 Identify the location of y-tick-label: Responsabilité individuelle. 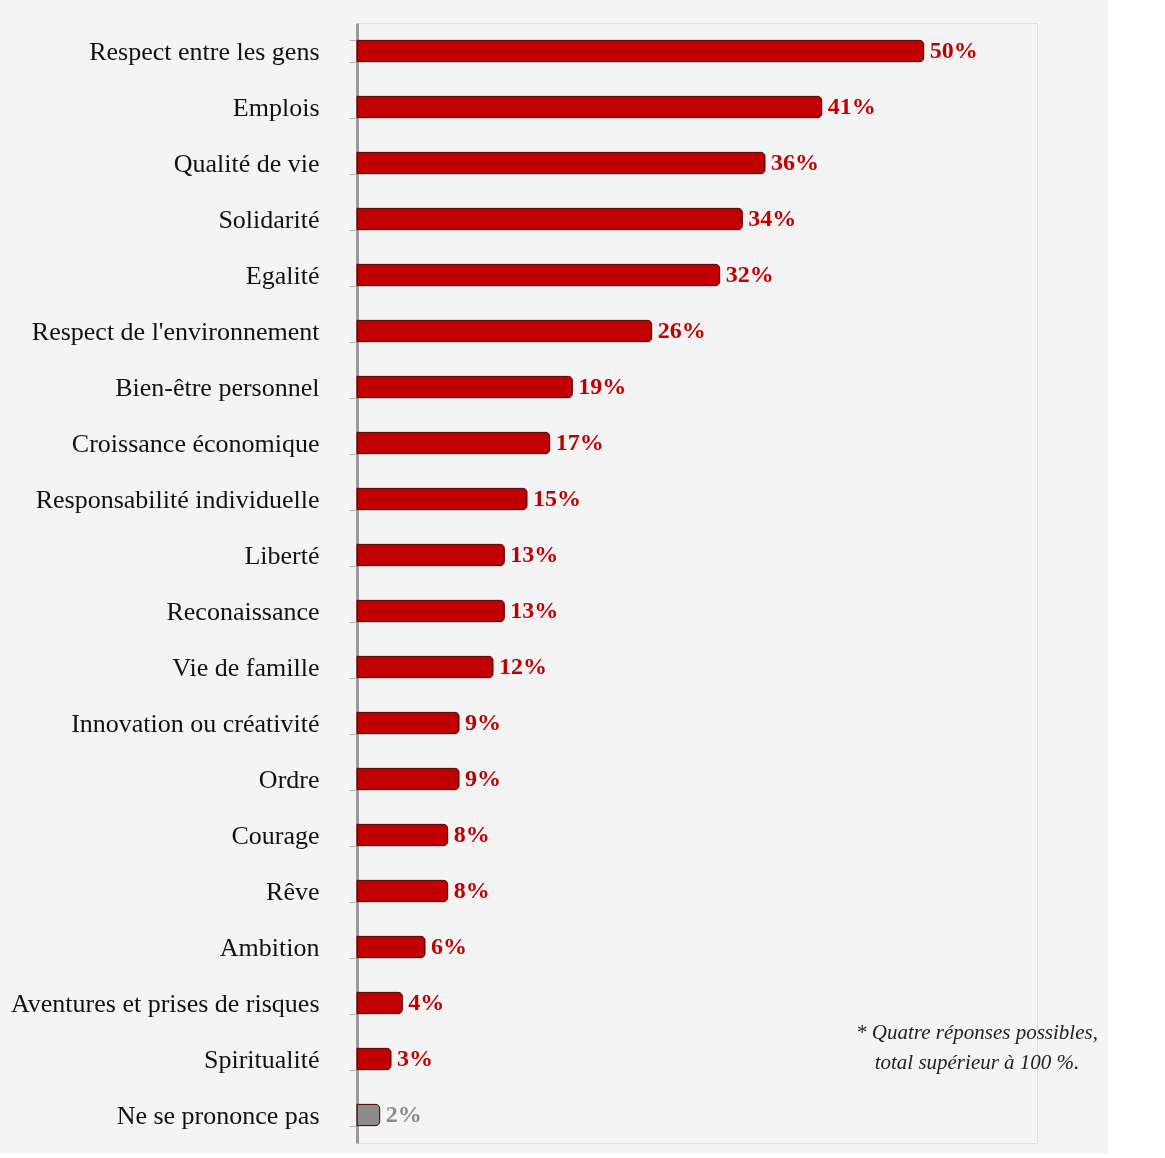
(177, 499).